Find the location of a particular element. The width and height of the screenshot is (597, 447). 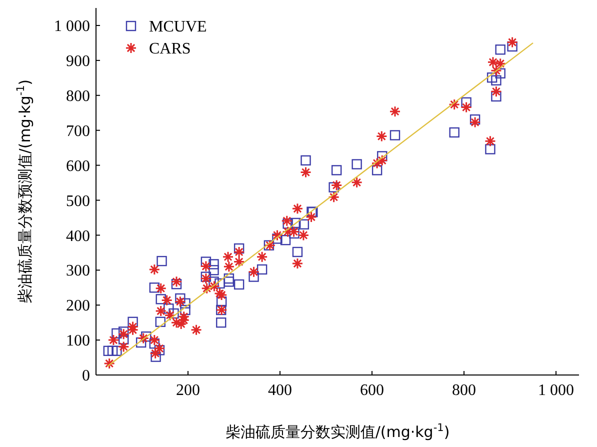

x-axis-title: 柴油硫质量分数实测值/(mg·kg$^{-1}$) is located at coordinates (337, 431).